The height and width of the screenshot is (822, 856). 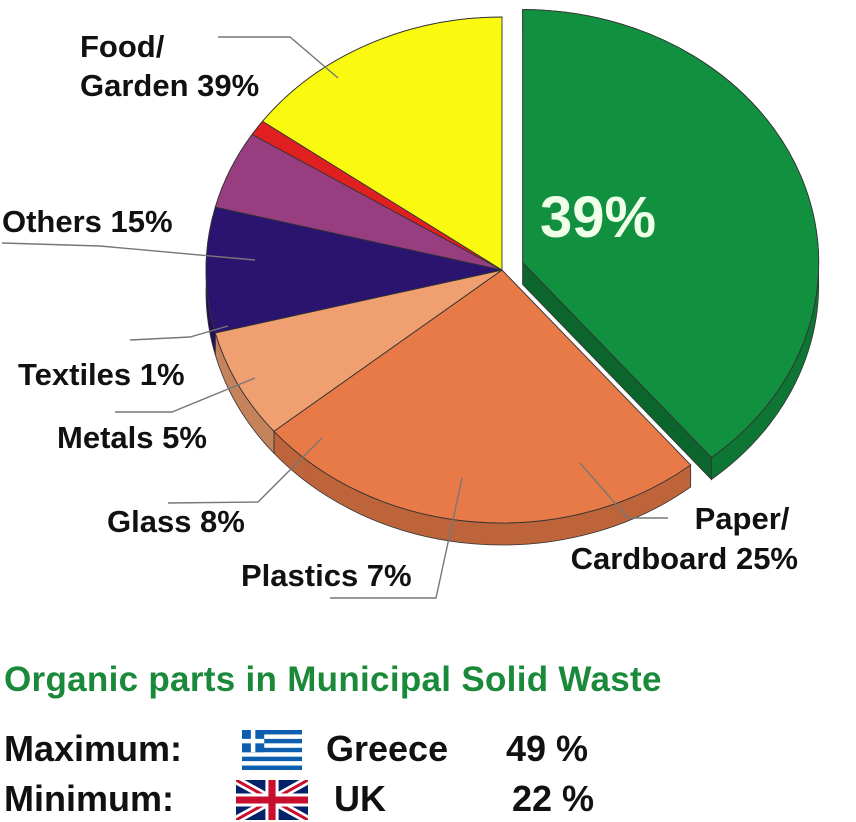 I want to click on slice-label-plastics: Plastics 7%, so click(x=326, y=575).